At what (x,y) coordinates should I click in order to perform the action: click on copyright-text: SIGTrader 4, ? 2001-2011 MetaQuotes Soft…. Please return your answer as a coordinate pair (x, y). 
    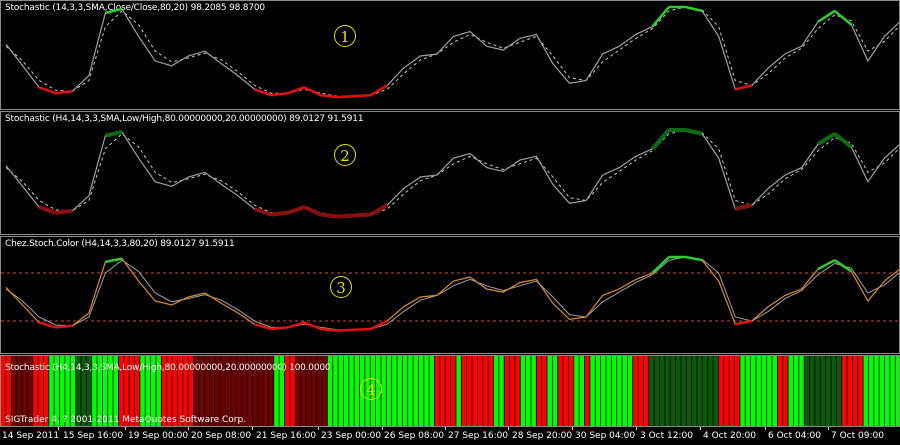
    Looking at the image, I should click on (126, 420).